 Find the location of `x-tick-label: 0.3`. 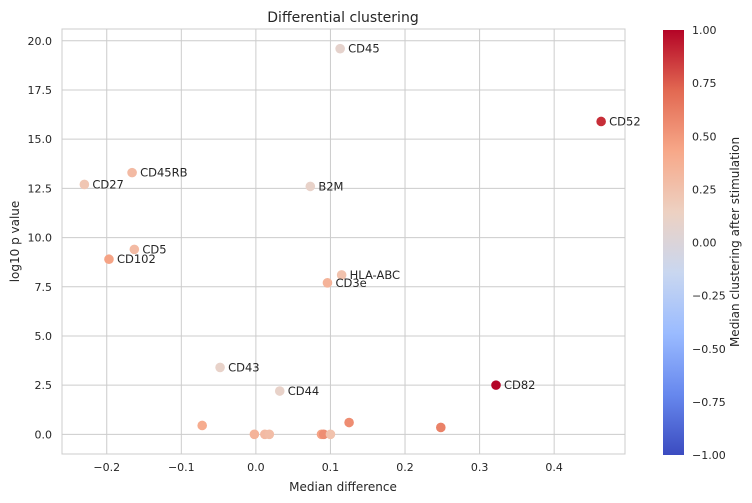

x-tick-label: 0.3 is located at coordinates (480, 467).